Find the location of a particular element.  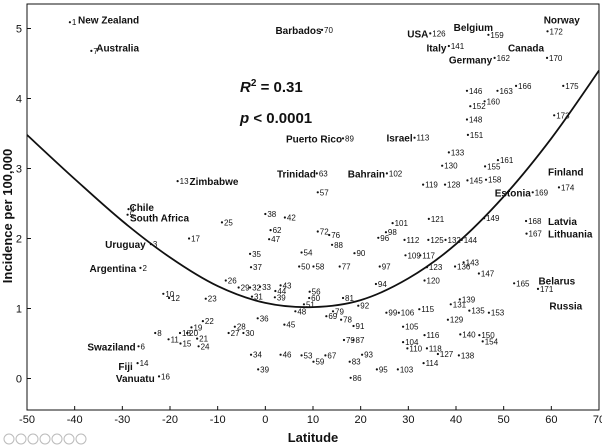

data-point-label: 141 is located at coordinates (458, 46).